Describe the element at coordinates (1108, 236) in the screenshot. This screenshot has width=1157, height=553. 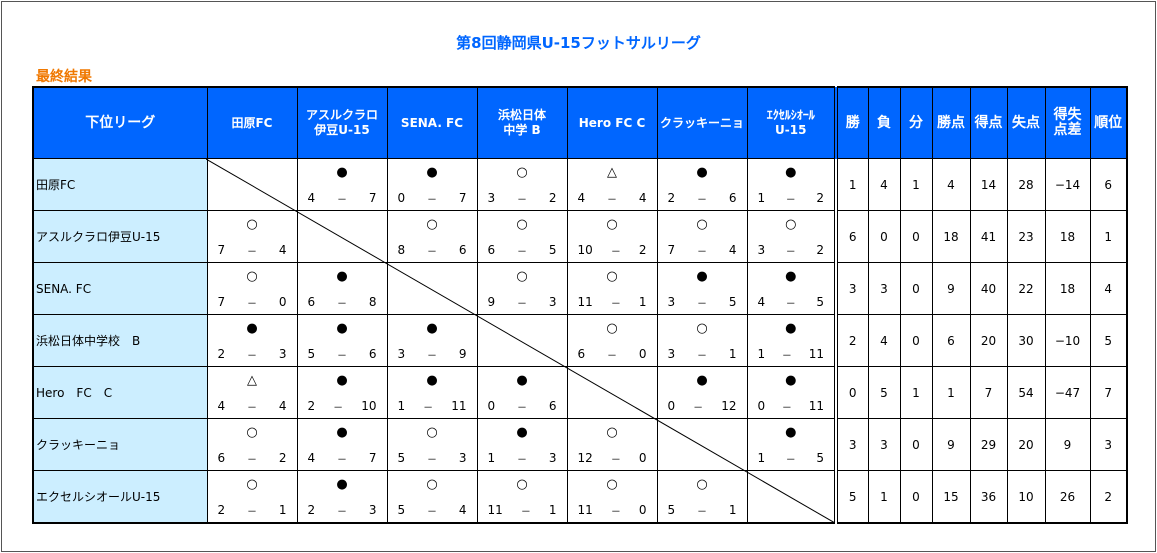
I see `stat-value: 1` at that location.